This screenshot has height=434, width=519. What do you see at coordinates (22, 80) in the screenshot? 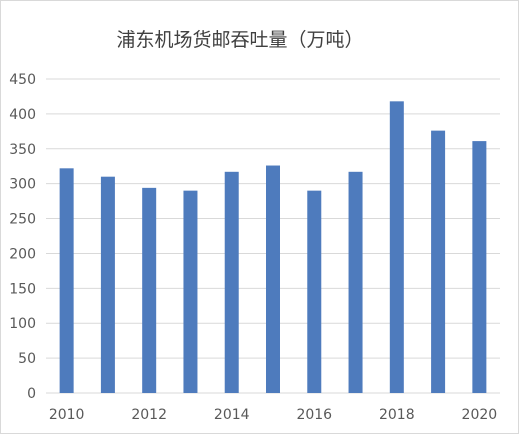
I see `y-tick-label: 450` at bounding box center [22, 80].